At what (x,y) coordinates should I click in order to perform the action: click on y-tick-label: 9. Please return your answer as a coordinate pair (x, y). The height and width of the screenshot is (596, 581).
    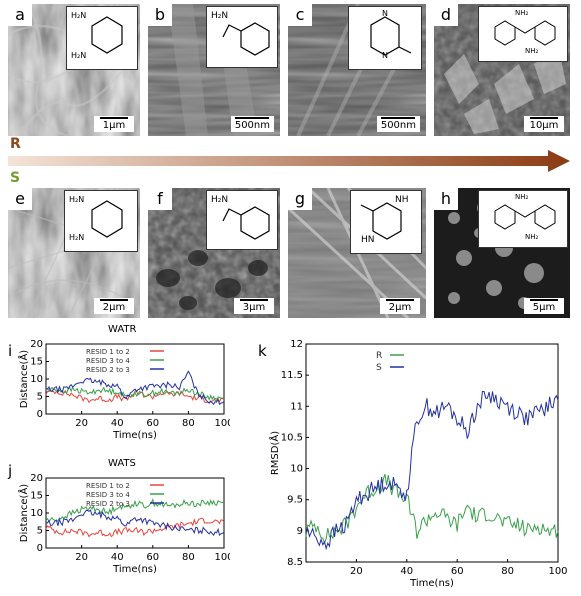
    Looking at the image, I should click on (300, 531).